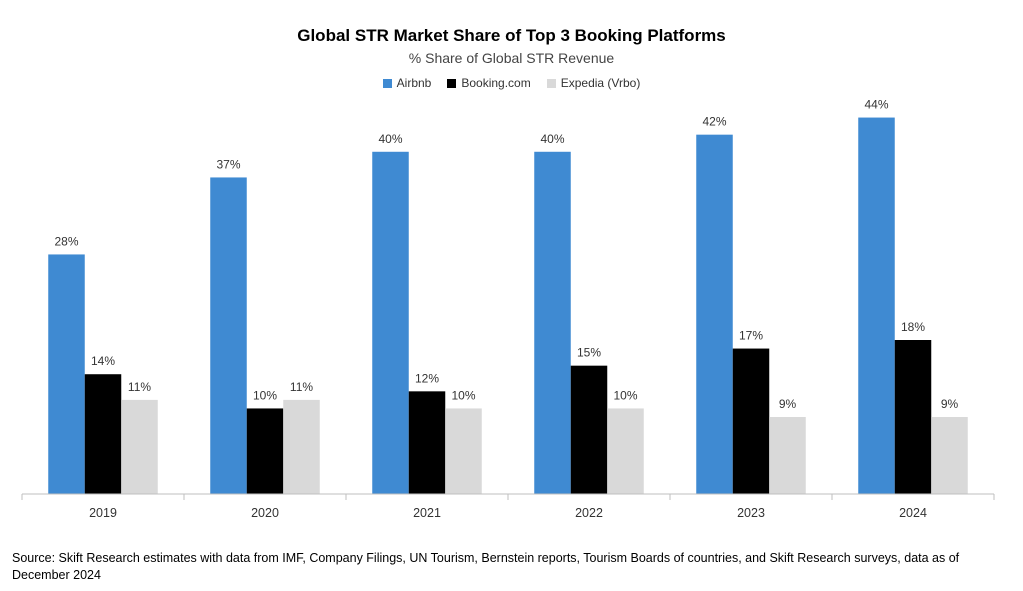 The width and height of the screenshot is (1023, 591). What do you see at coordinates (913, 417) in the screenshot?
I see `bar-booking-2024` at bounding box center [913, 417].